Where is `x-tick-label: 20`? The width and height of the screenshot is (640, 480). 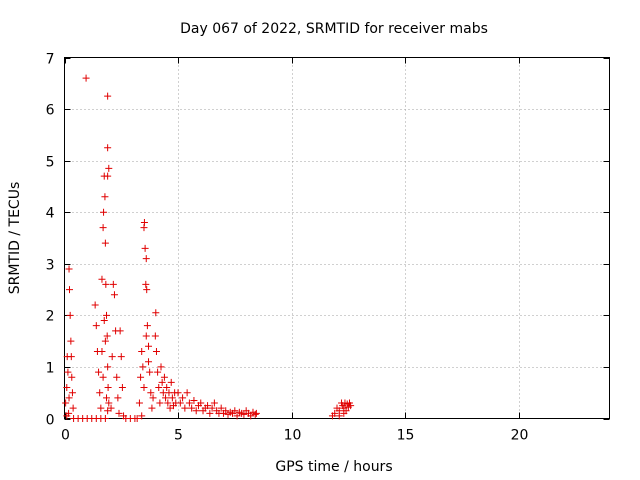
x-tick-label: 20 is located at coordinates (520, 436).